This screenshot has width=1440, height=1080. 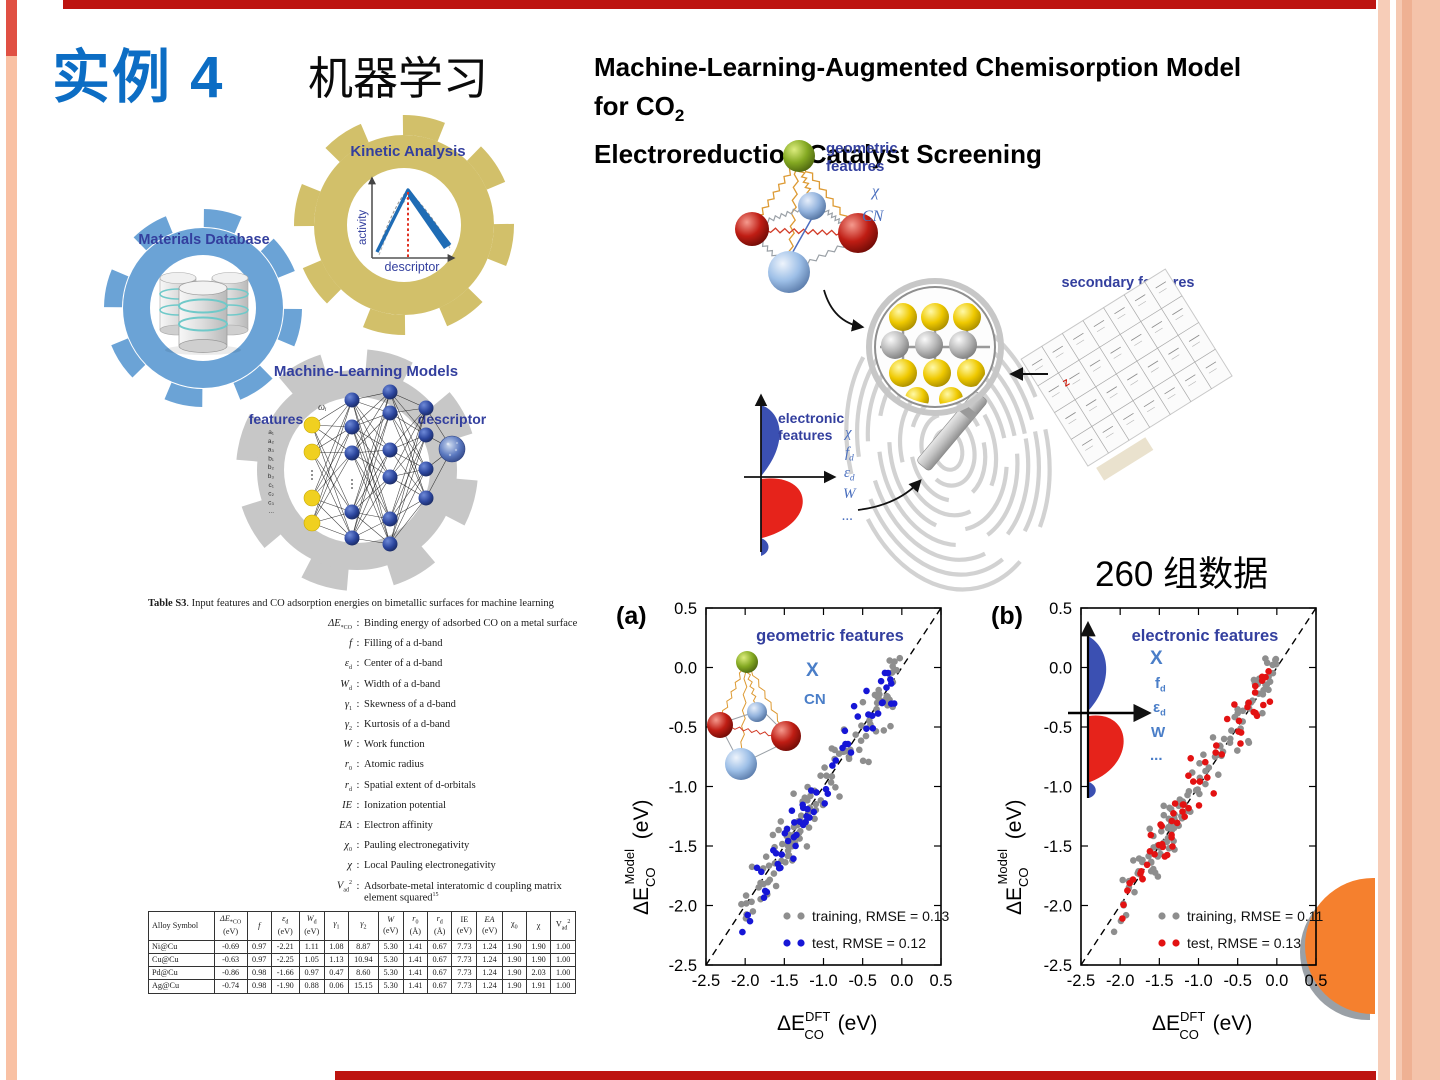 What do you see at coordinates (935, 353) in the screenshot?
I see `metal-surface-atoms` at bounding box center [935, 353].